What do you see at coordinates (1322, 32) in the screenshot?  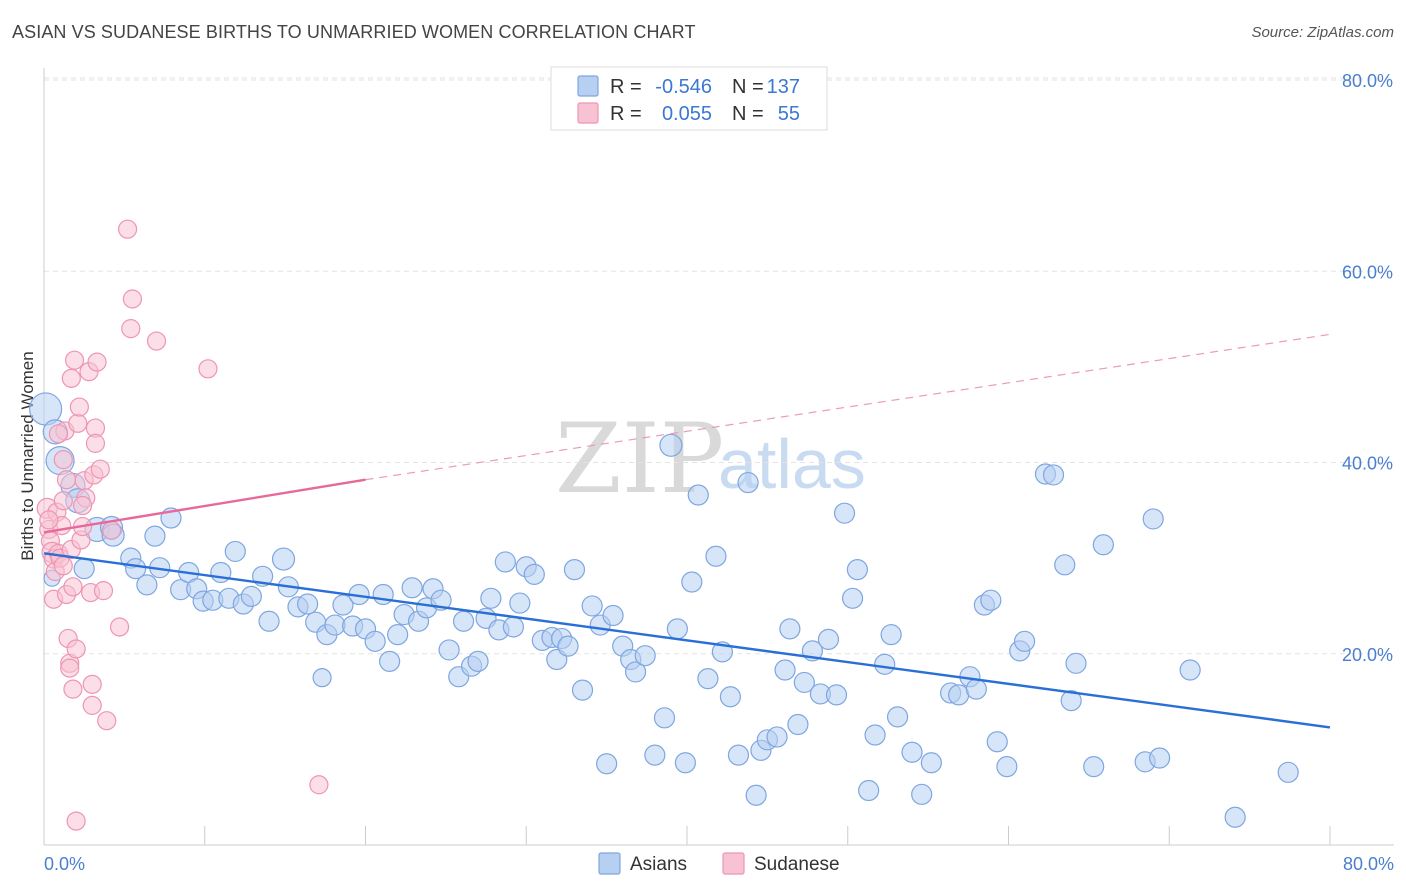 I see `chart-source: Source: ZipAtlas.com` at bounding box center [1322, 32].